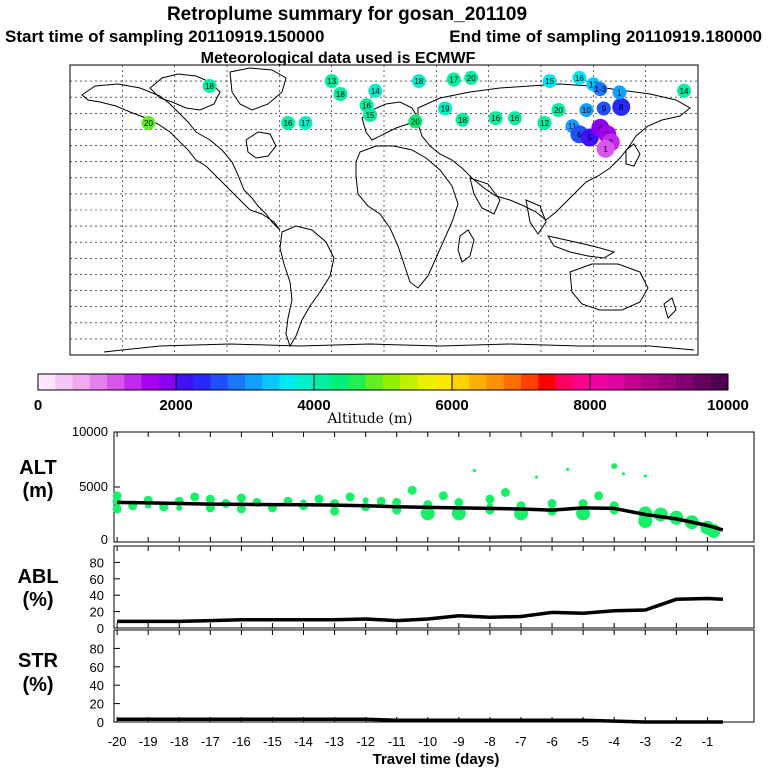  I want to click on plume-marker-label: 8, so click(621, 107).